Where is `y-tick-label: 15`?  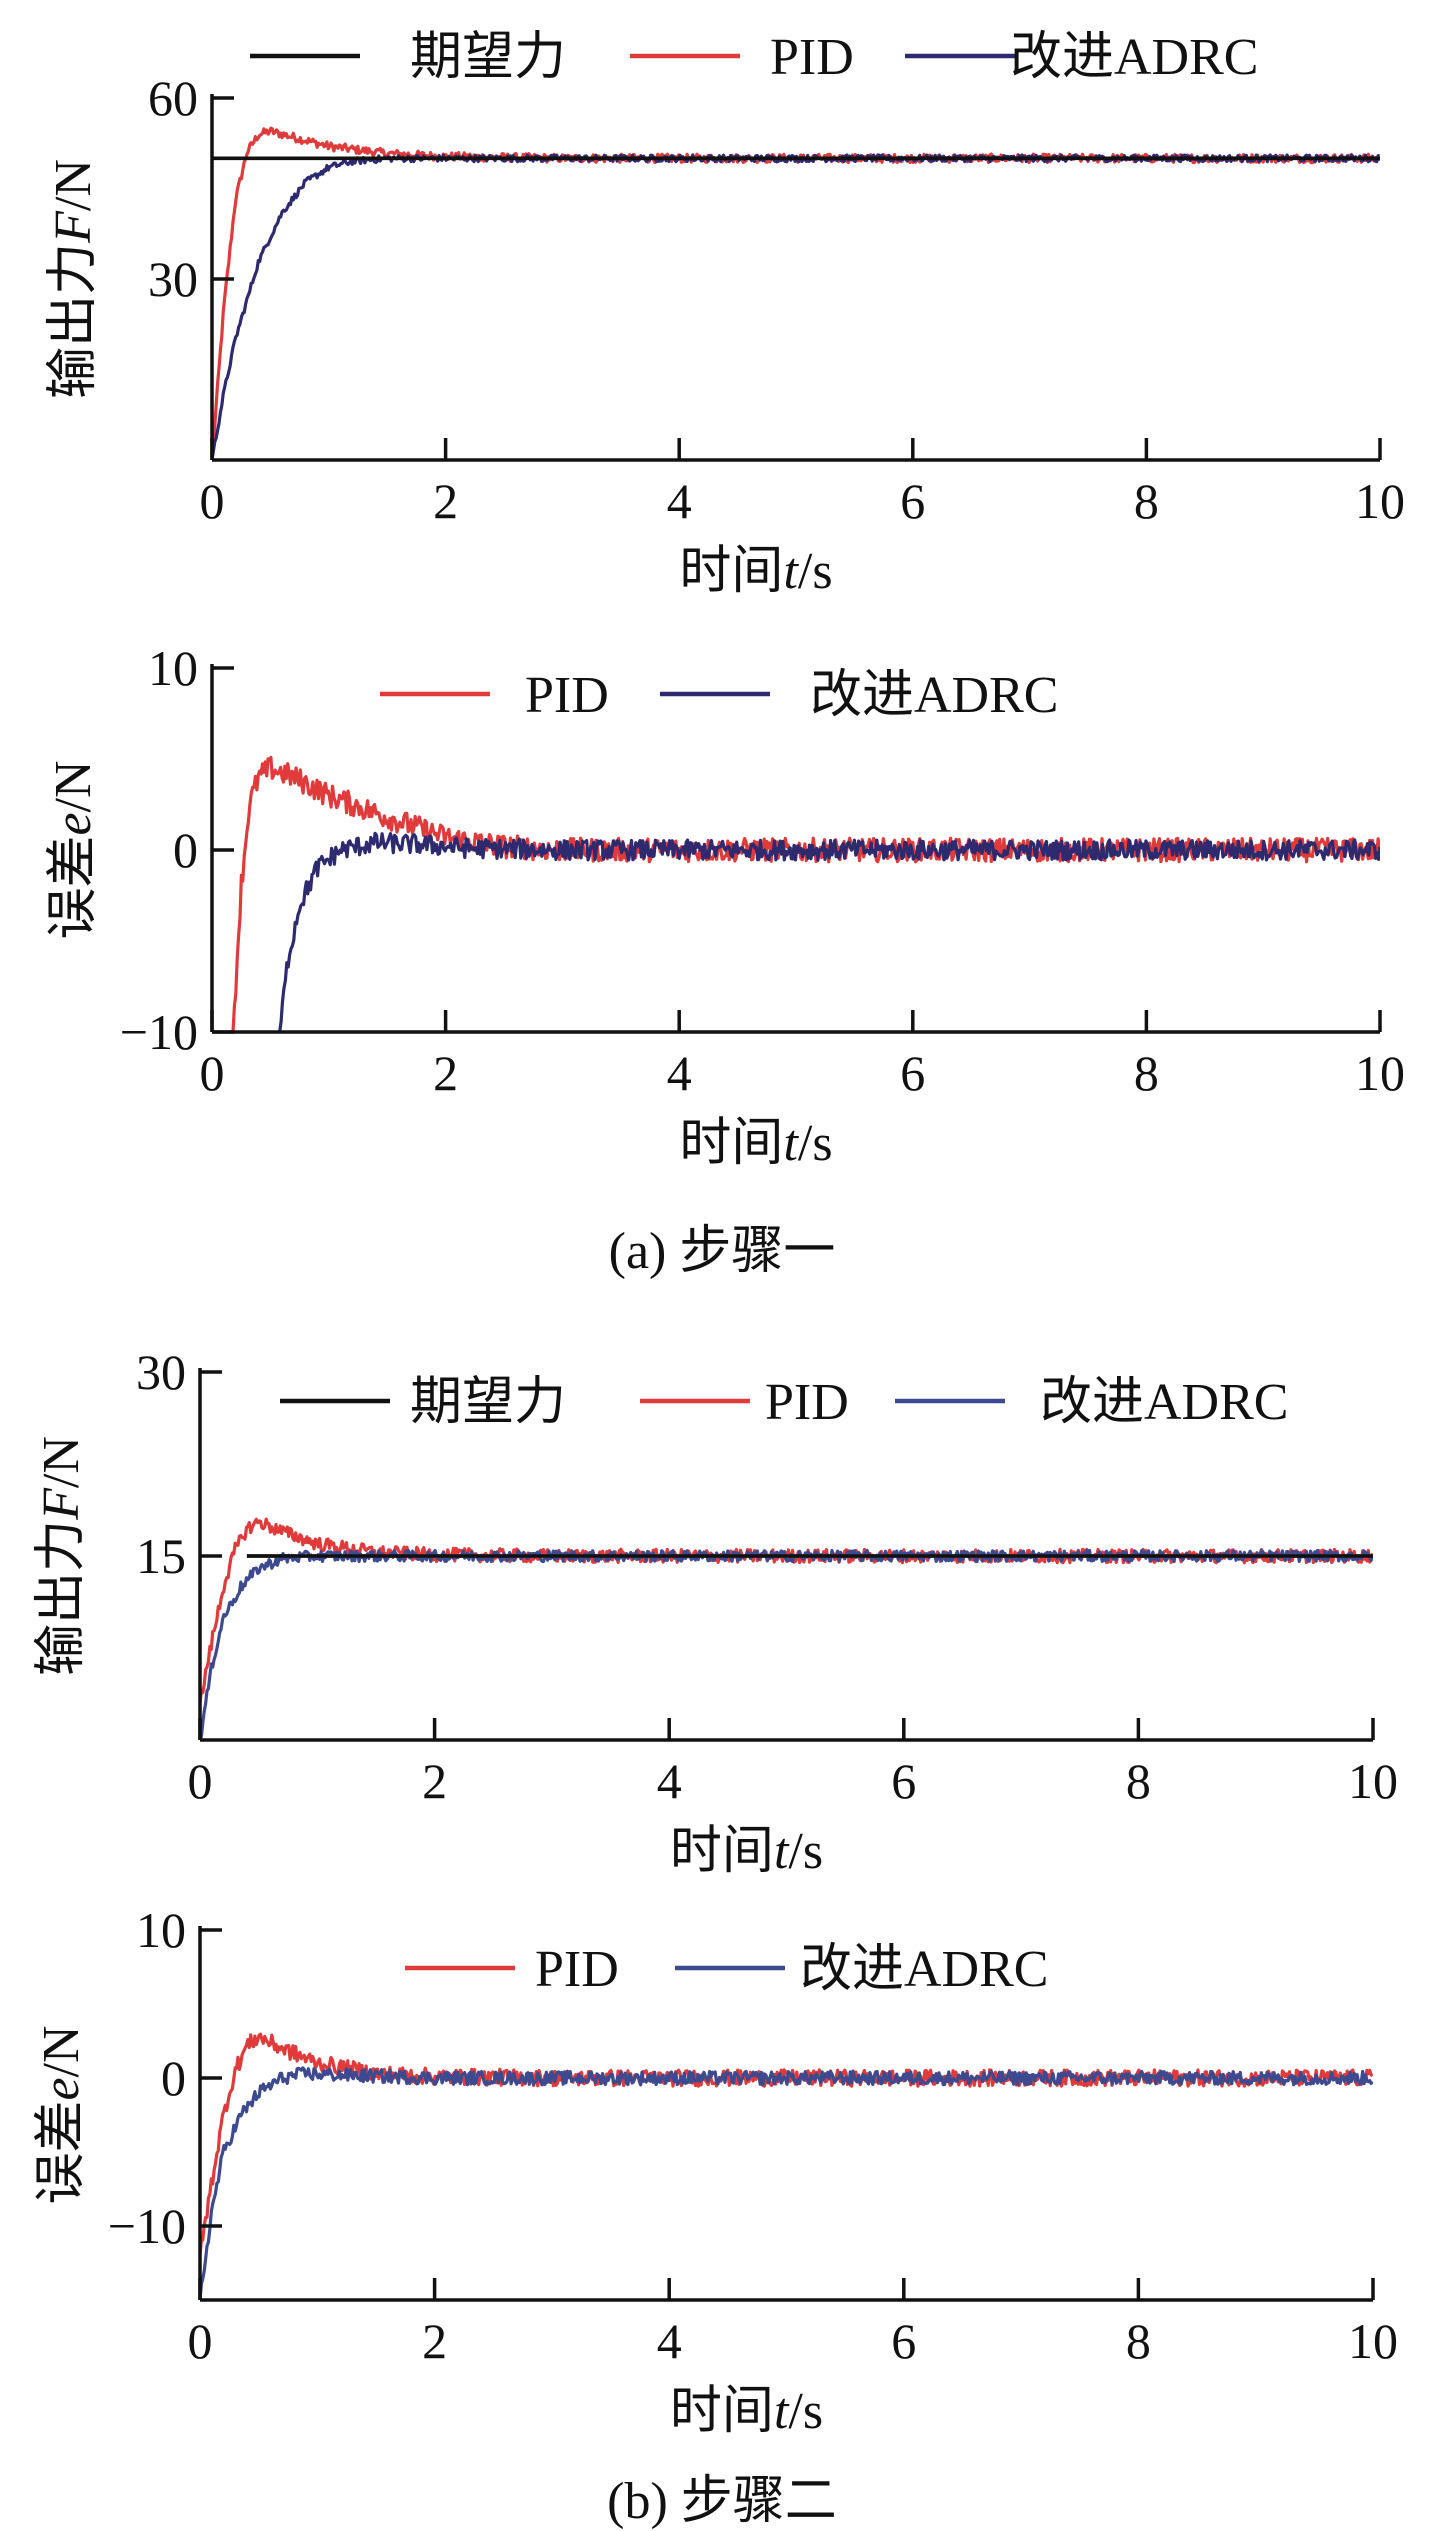
y-tick-label: 15 is located at coordinates (161, 1556).